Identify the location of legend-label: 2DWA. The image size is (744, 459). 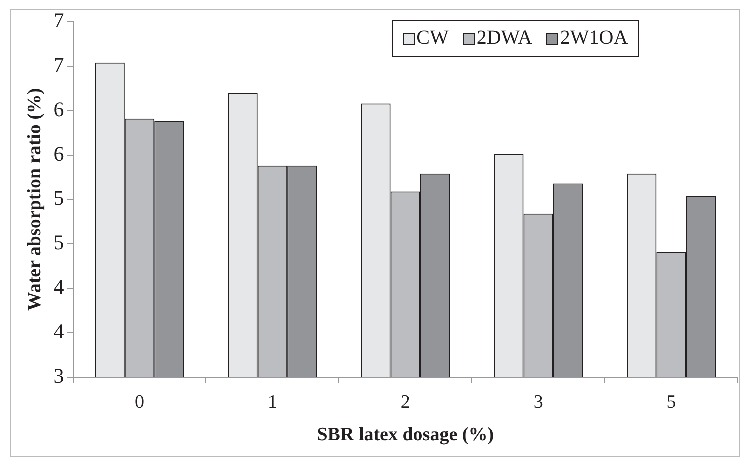
(504, 38).